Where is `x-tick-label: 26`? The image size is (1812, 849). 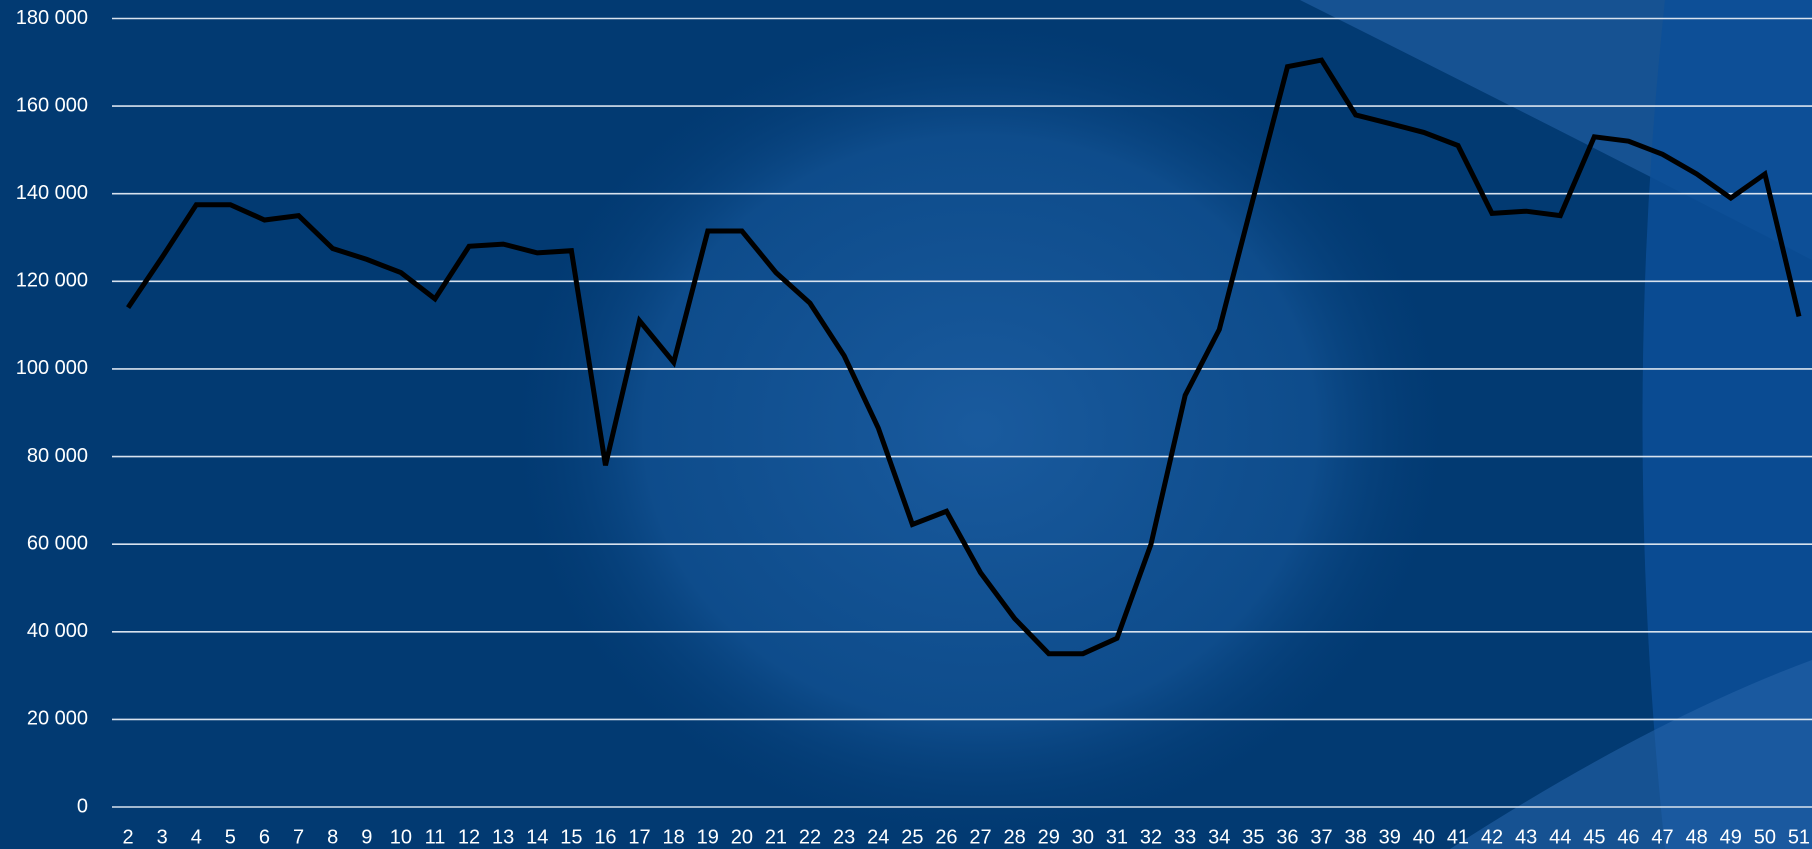
x-tick-label: 26 is located at coordinates (946, 837).